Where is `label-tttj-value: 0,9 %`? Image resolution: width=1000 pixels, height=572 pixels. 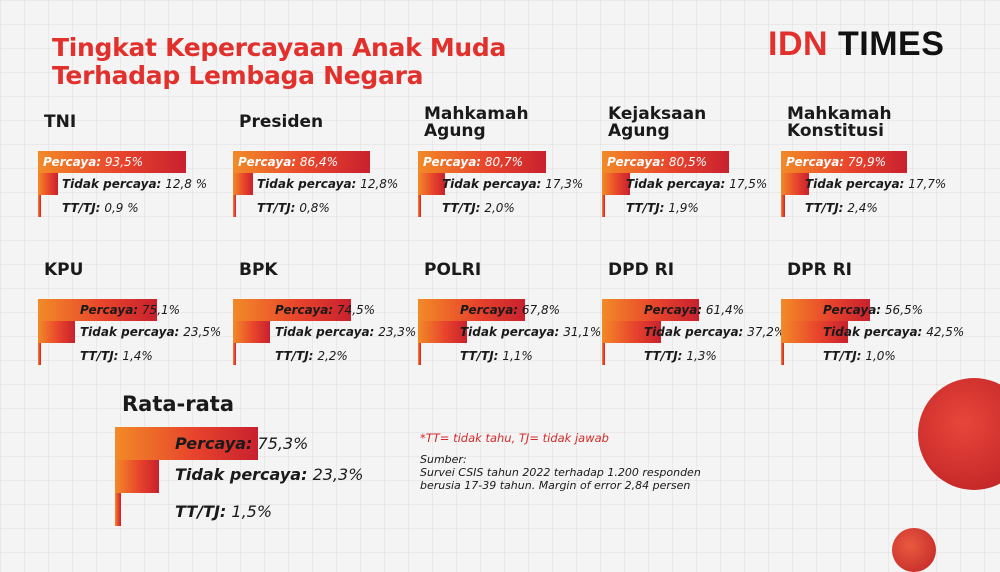 label-tttj-value: 0,9 % is located at coordinates (121, 208).